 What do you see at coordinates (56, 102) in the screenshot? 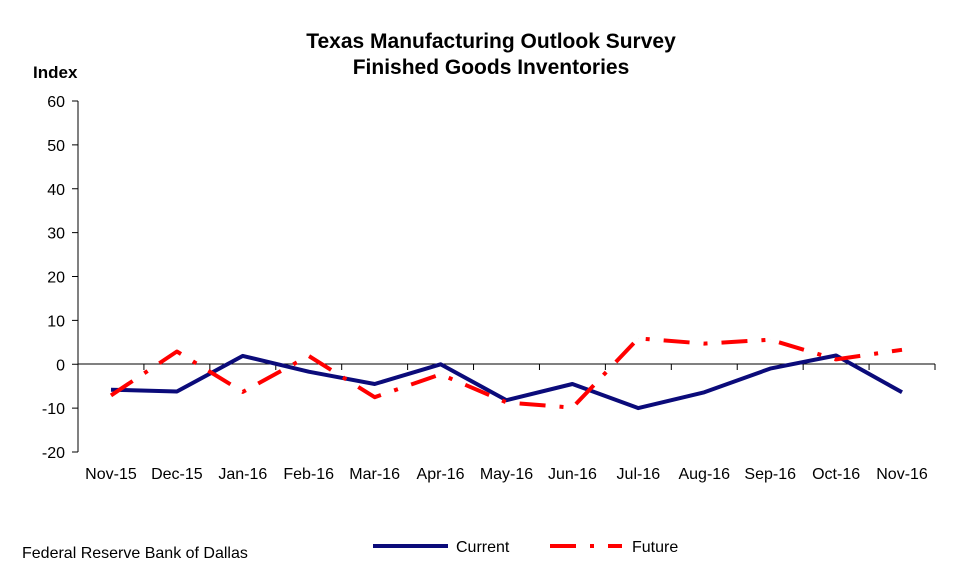
I see `y-tick-label: 60` at bounding box center [56, 102].